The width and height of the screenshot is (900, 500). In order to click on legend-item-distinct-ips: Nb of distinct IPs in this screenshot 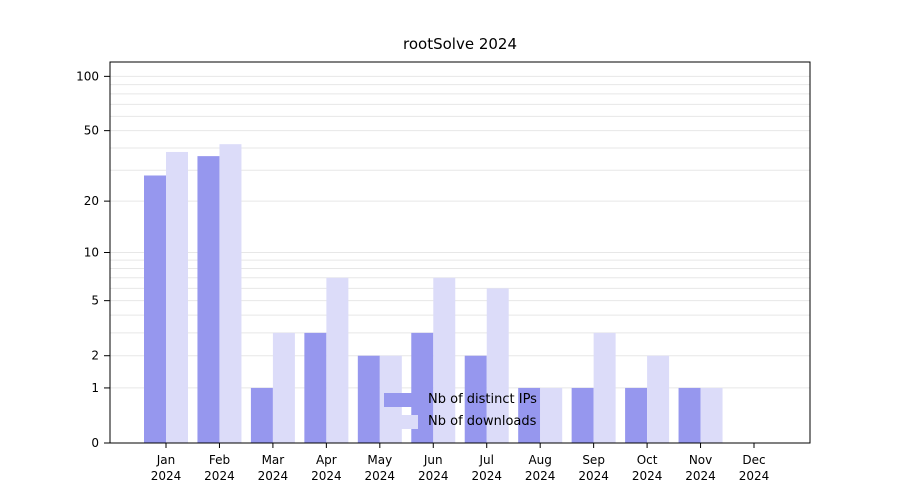, I will do `click(460, 399)`.